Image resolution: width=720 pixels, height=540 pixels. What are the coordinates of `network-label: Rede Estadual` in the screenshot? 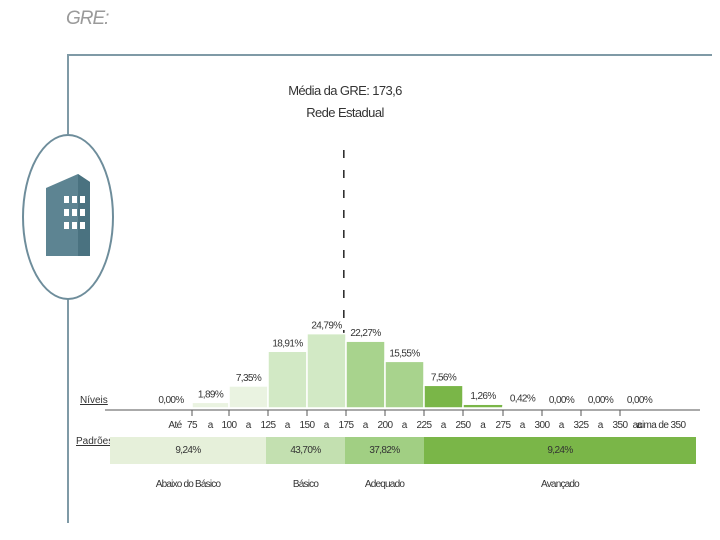 It's located at (345, 112).